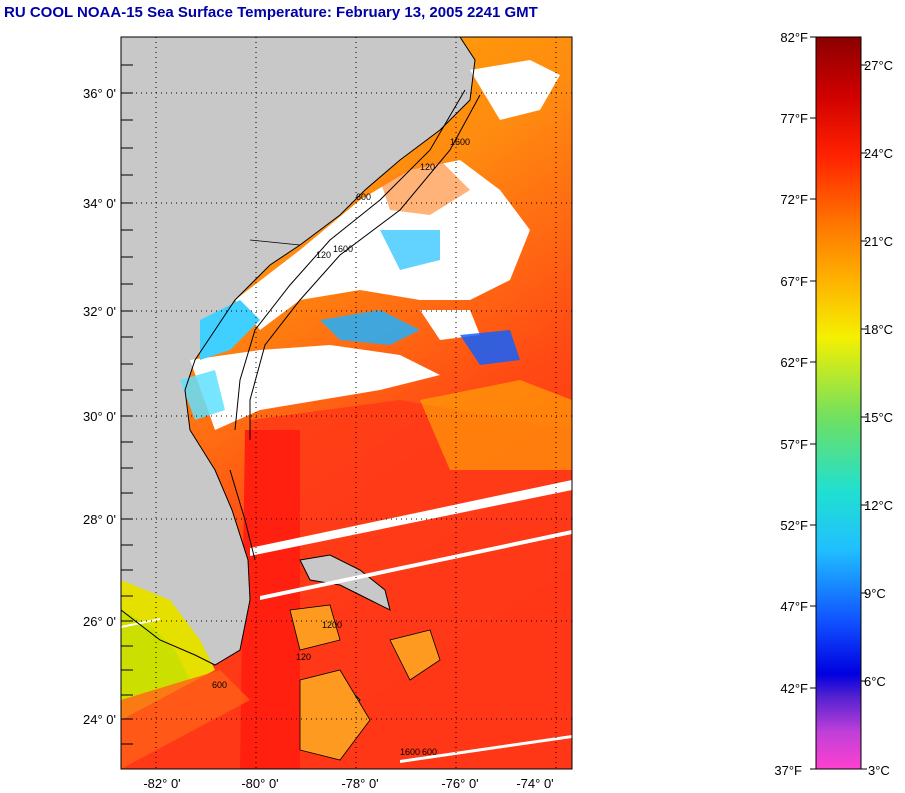 The image size is (905, 793). I want to click on colorbar-f-label: 72°F, so click(794, 199).